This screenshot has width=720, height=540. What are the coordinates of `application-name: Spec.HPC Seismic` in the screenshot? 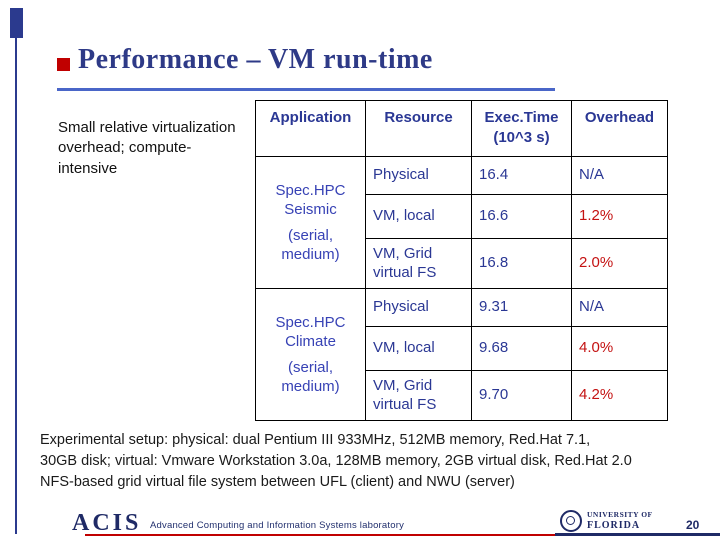 It's located at (310, 200).